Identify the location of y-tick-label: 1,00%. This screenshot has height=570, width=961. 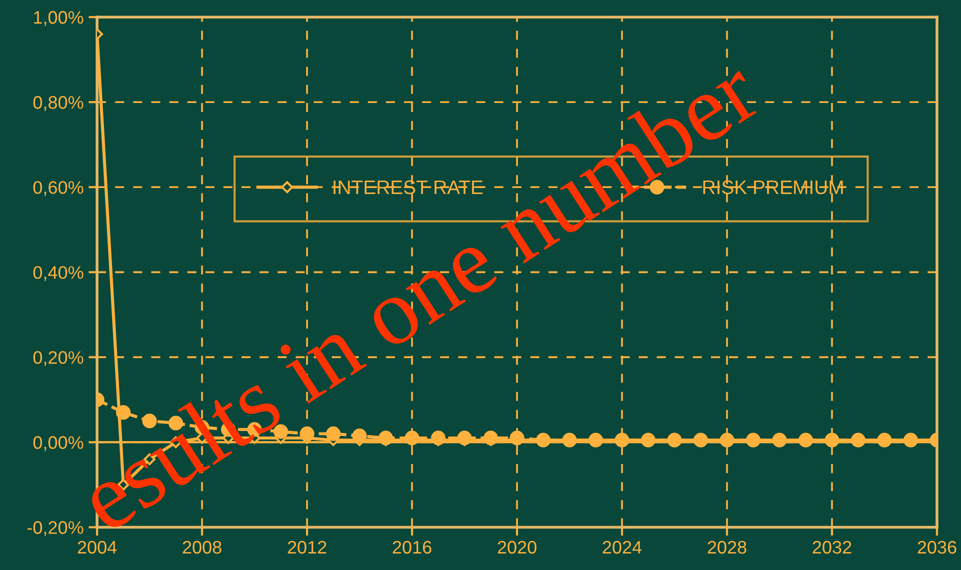
(59, 18).